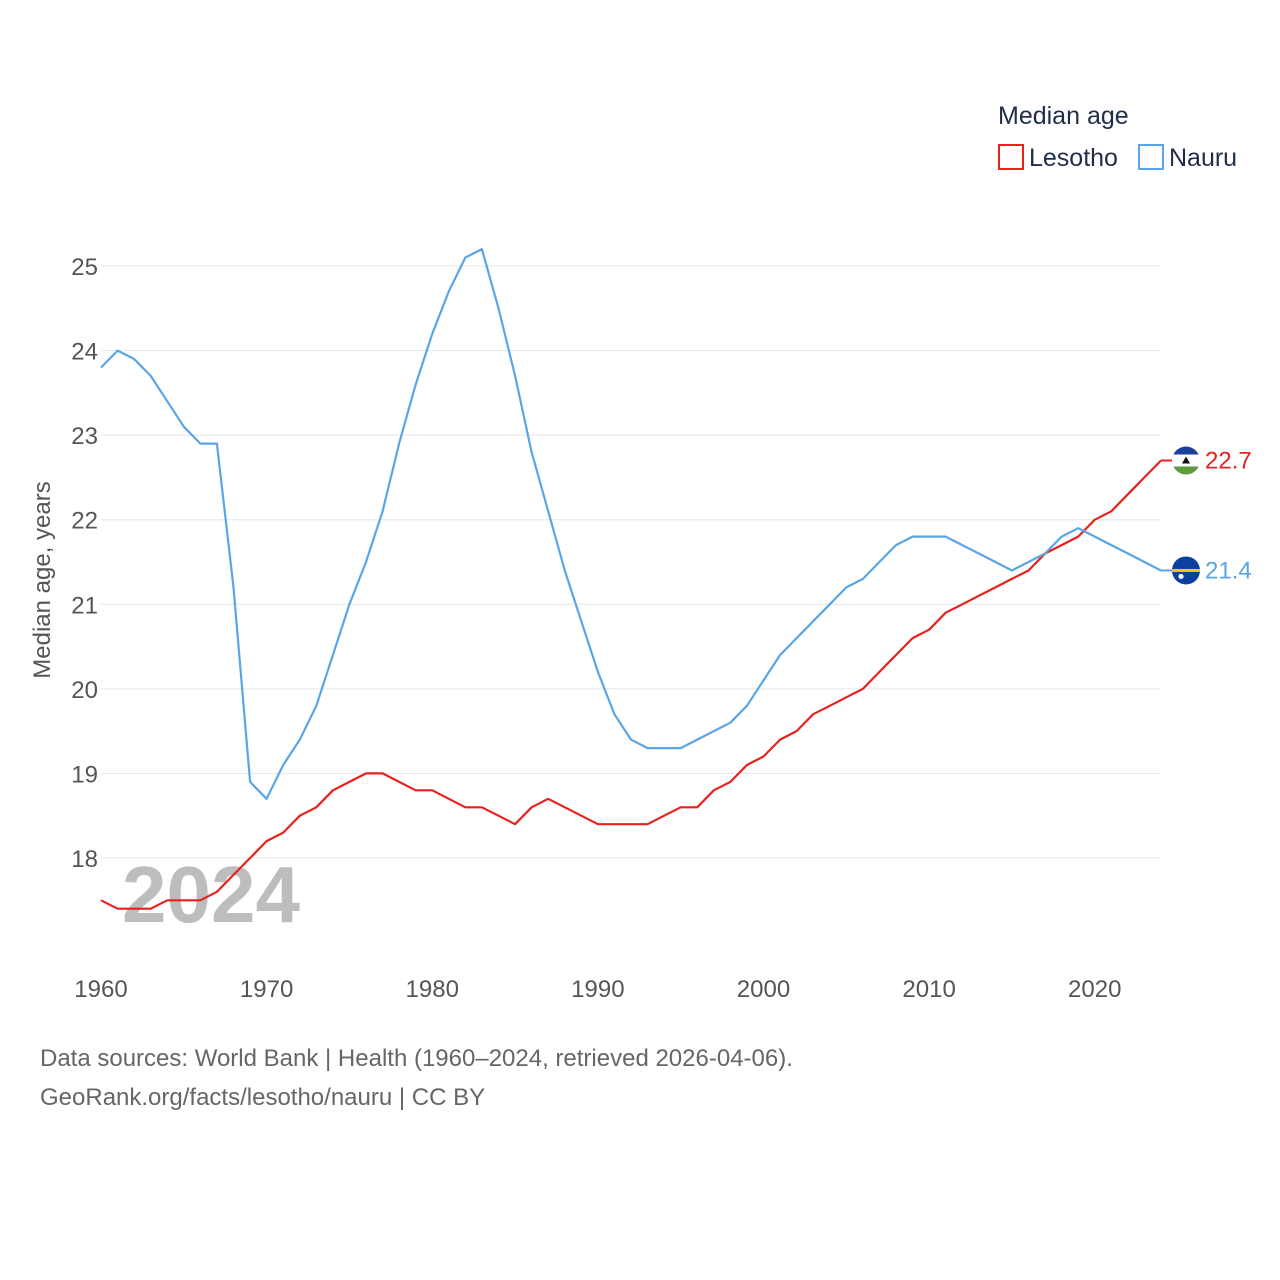  I want to click on end-value-label-nauru: 21.4, so click(1228, 570).